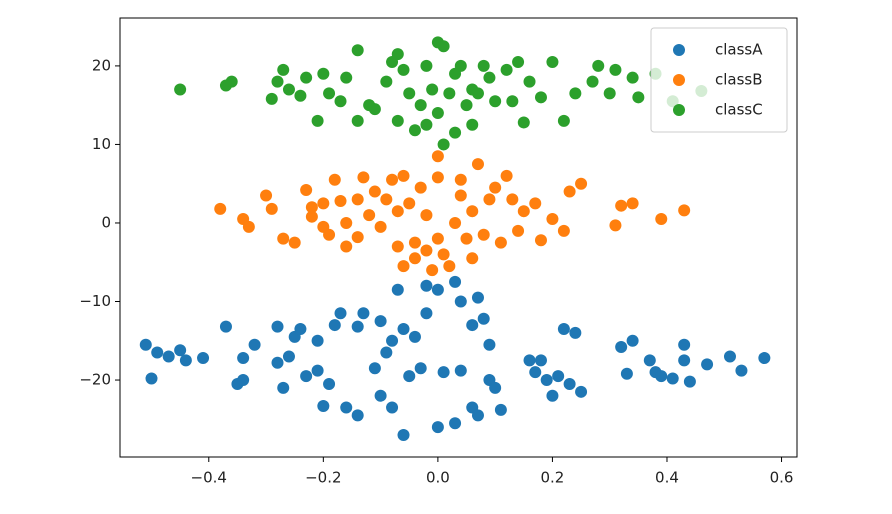  Describe the element at coordinates (95, 301) in the screenshot. I see `y-tick-label: −10` at that location.